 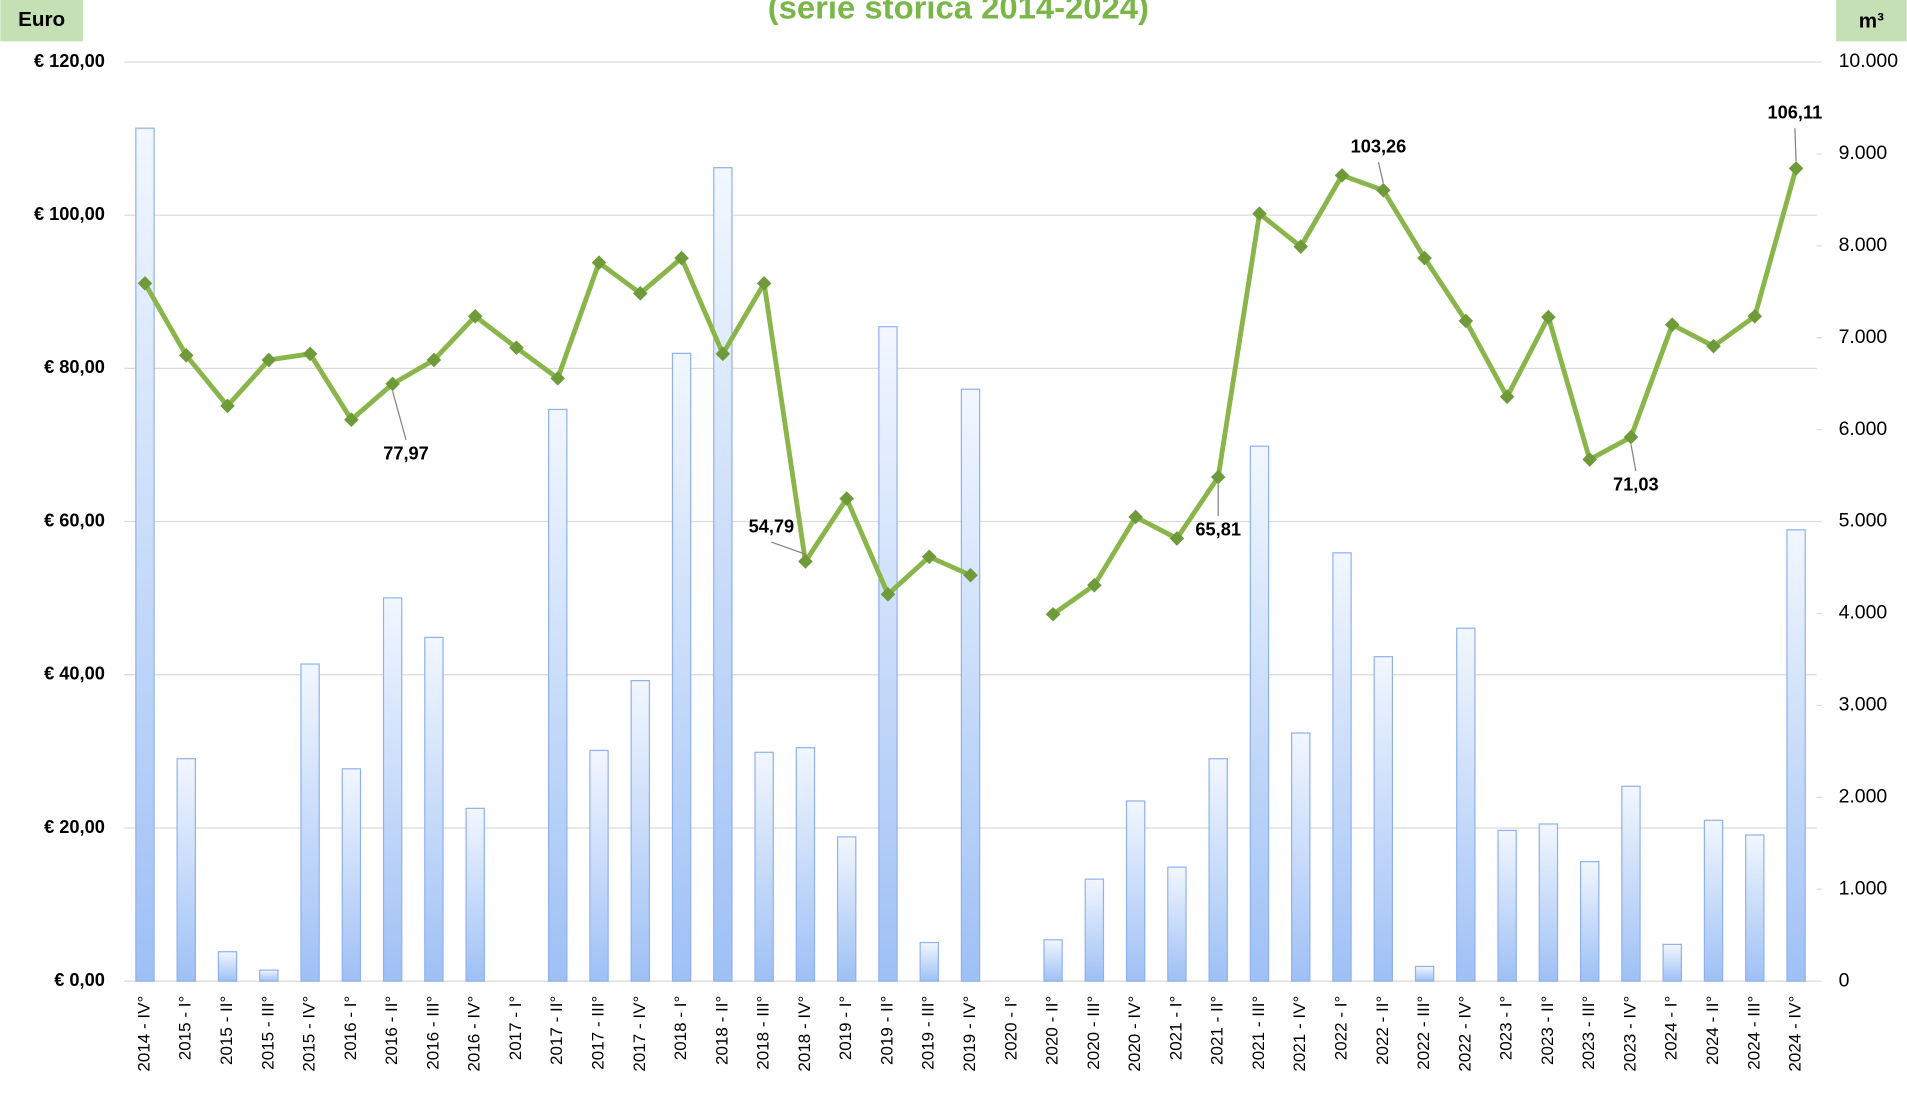 I want to click on y2-tick-label: 6.000, so click(x=1863, y=429).